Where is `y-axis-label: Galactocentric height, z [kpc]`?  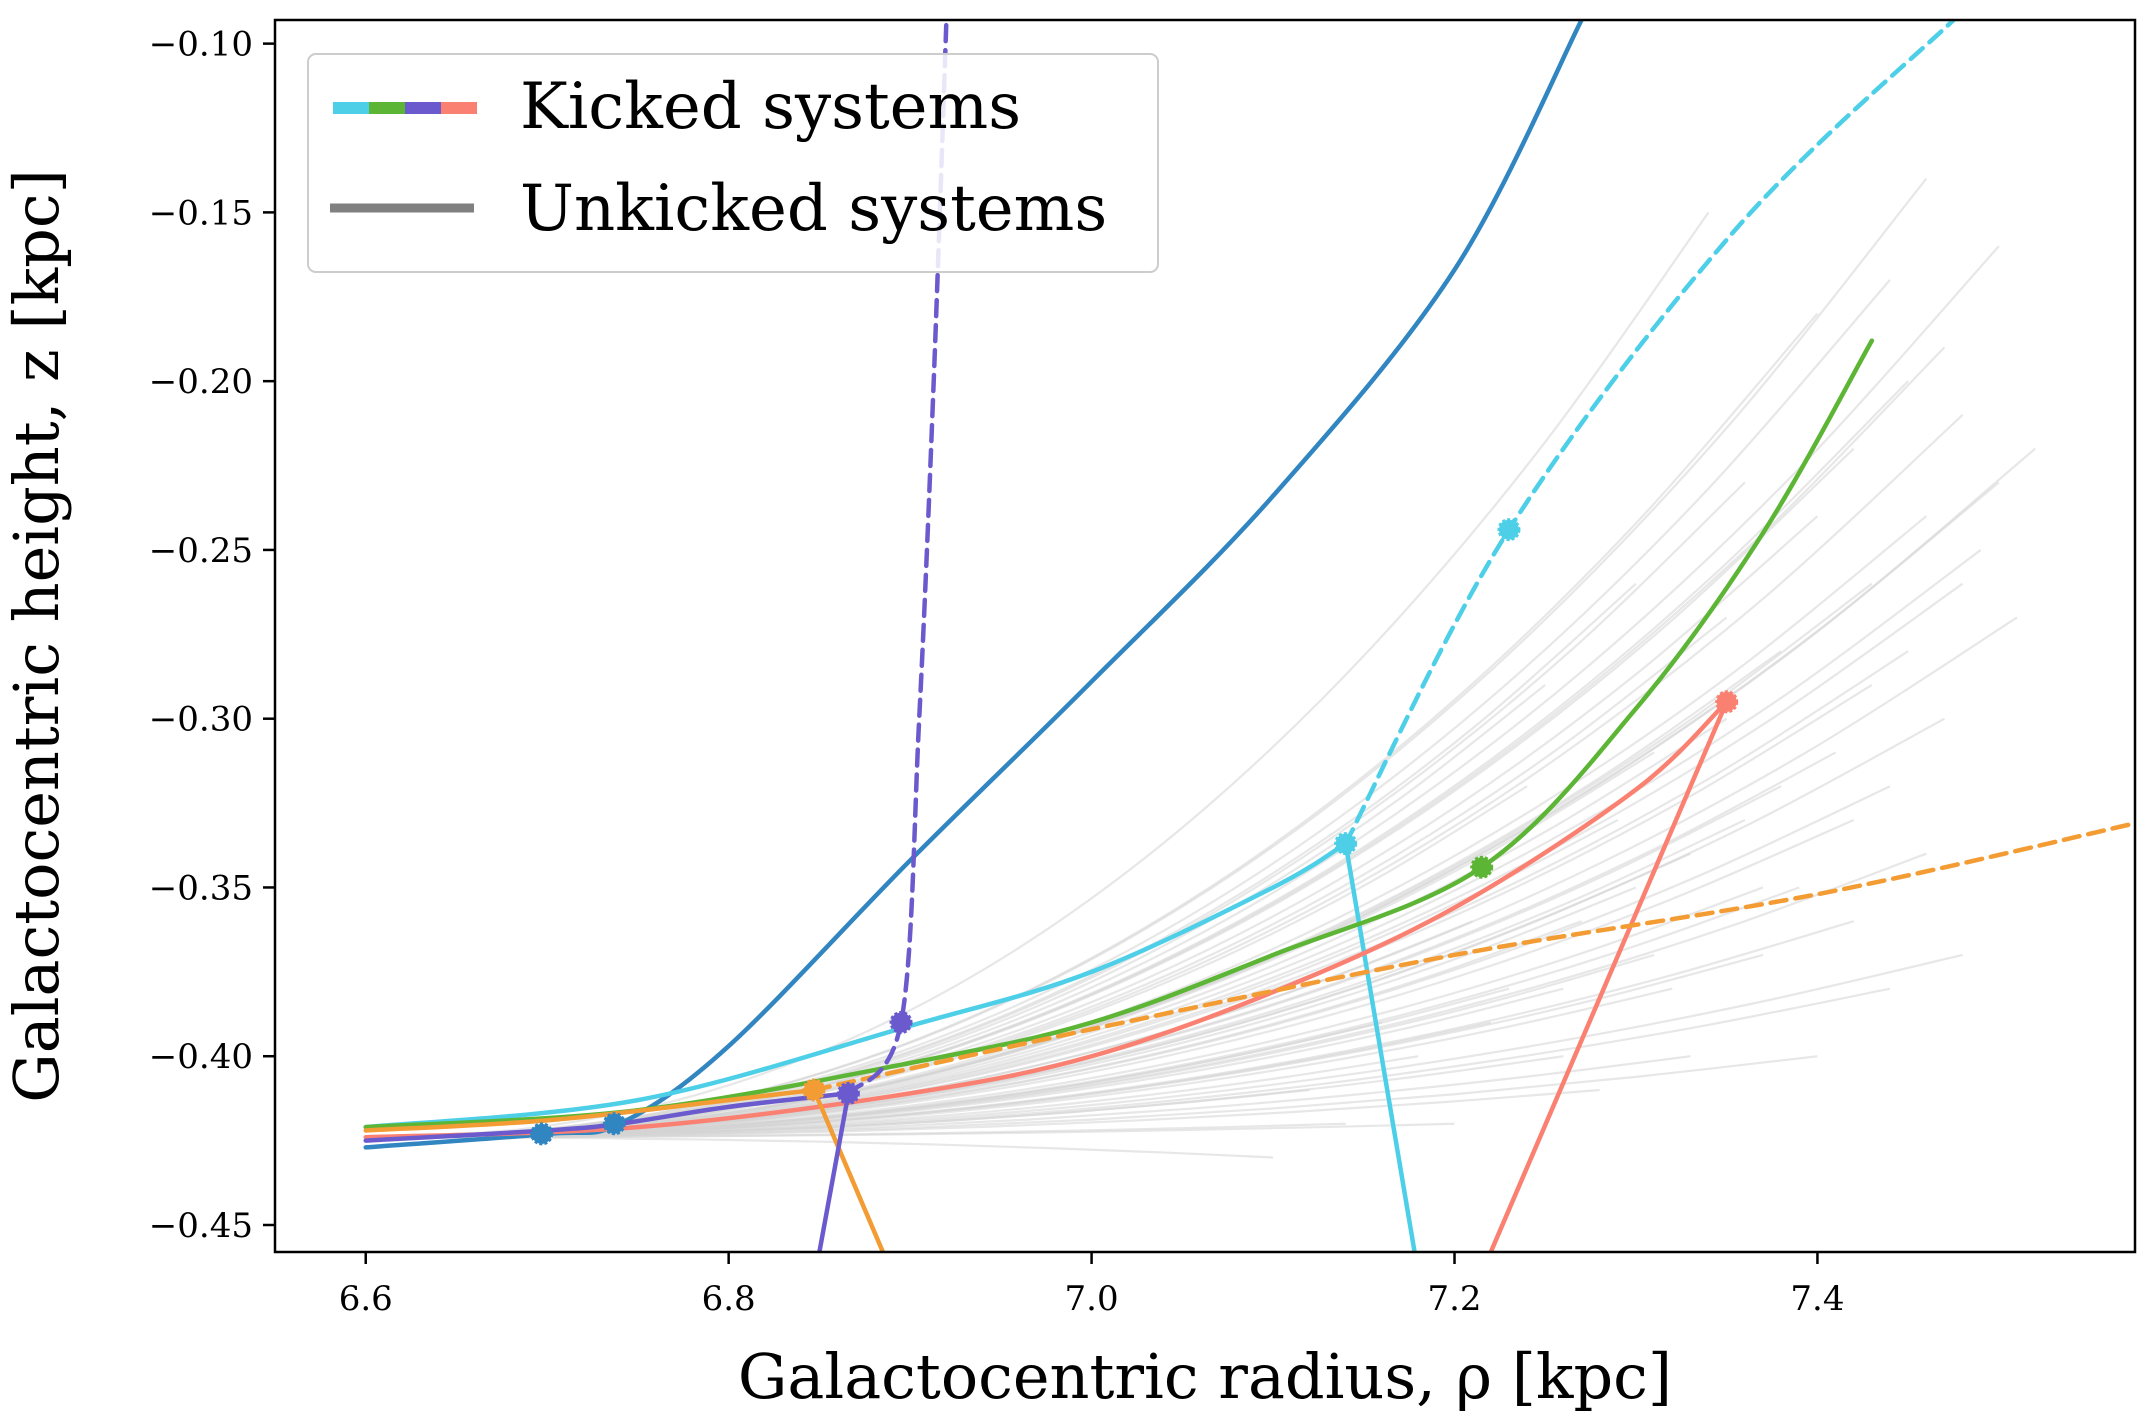 y-axis-label: Galactocentric height, z [kpc] is located at coordinates (36, 636).